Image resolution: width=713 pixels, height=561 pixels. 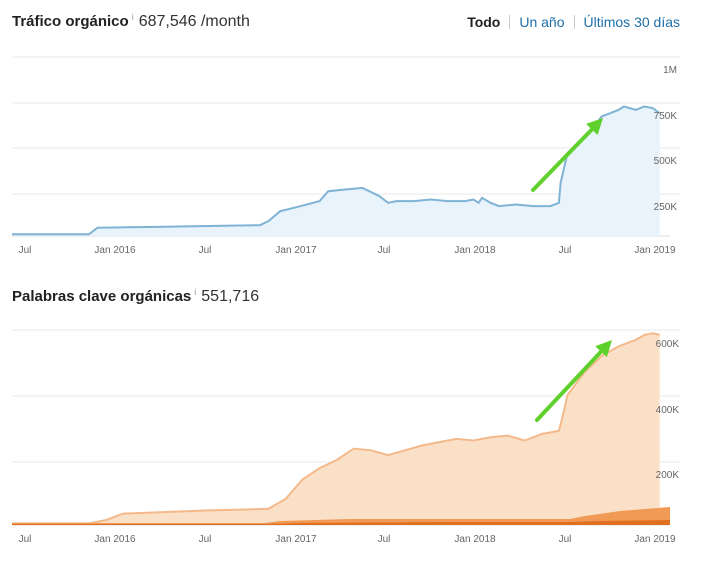 What do you see at coordinates (341, 516) in the screenshot?
I see `keywords-band-light` at bounding box center [341, 516].